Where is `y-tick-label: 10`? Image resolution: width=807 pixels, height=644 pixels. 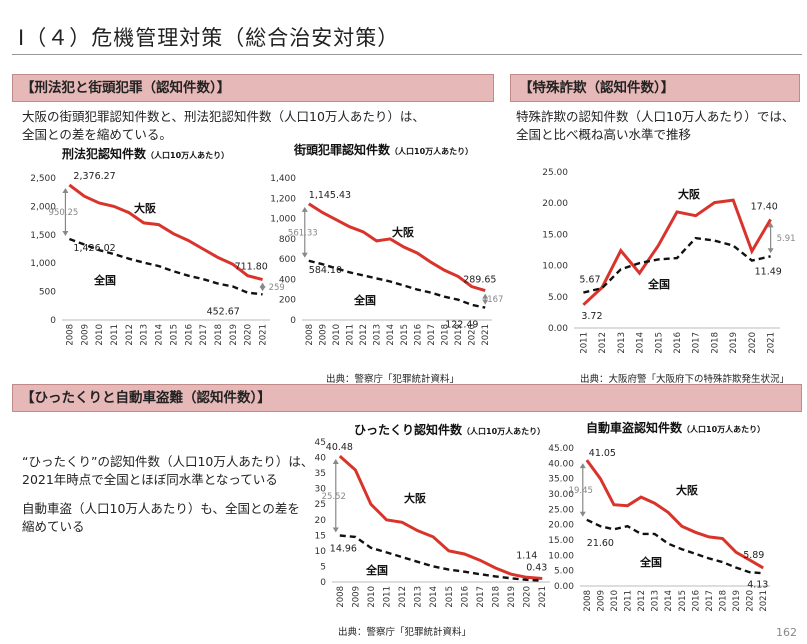 y-tick-label: 10 is located at coordinates (321, 552).